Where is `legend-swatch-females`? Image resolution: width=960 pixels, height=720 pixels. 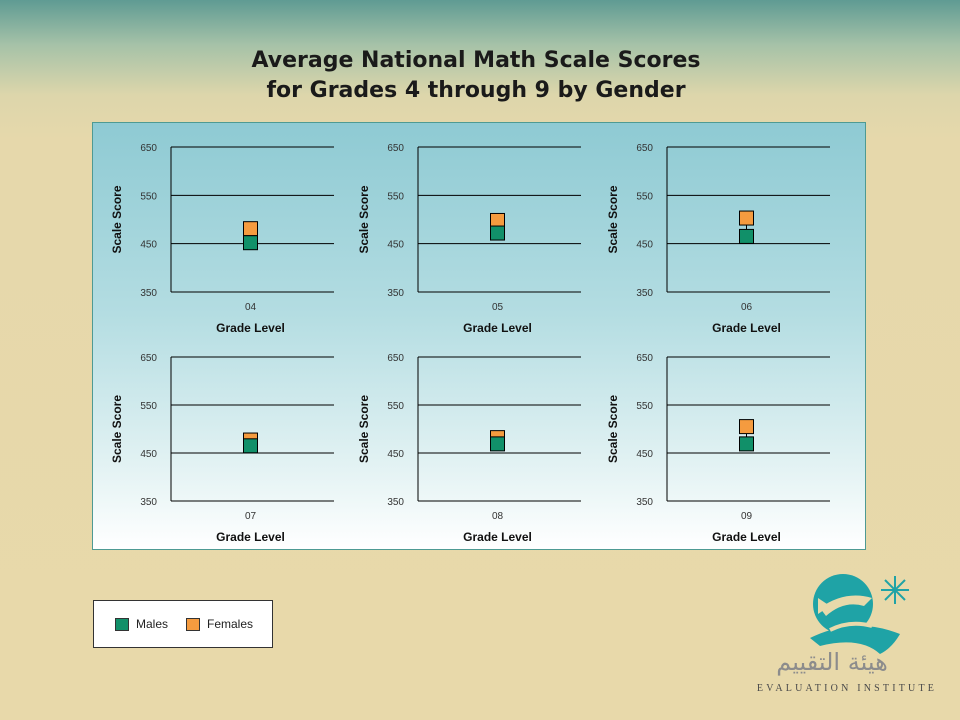 legend-swatch-females is located at coordinates (193, 624).